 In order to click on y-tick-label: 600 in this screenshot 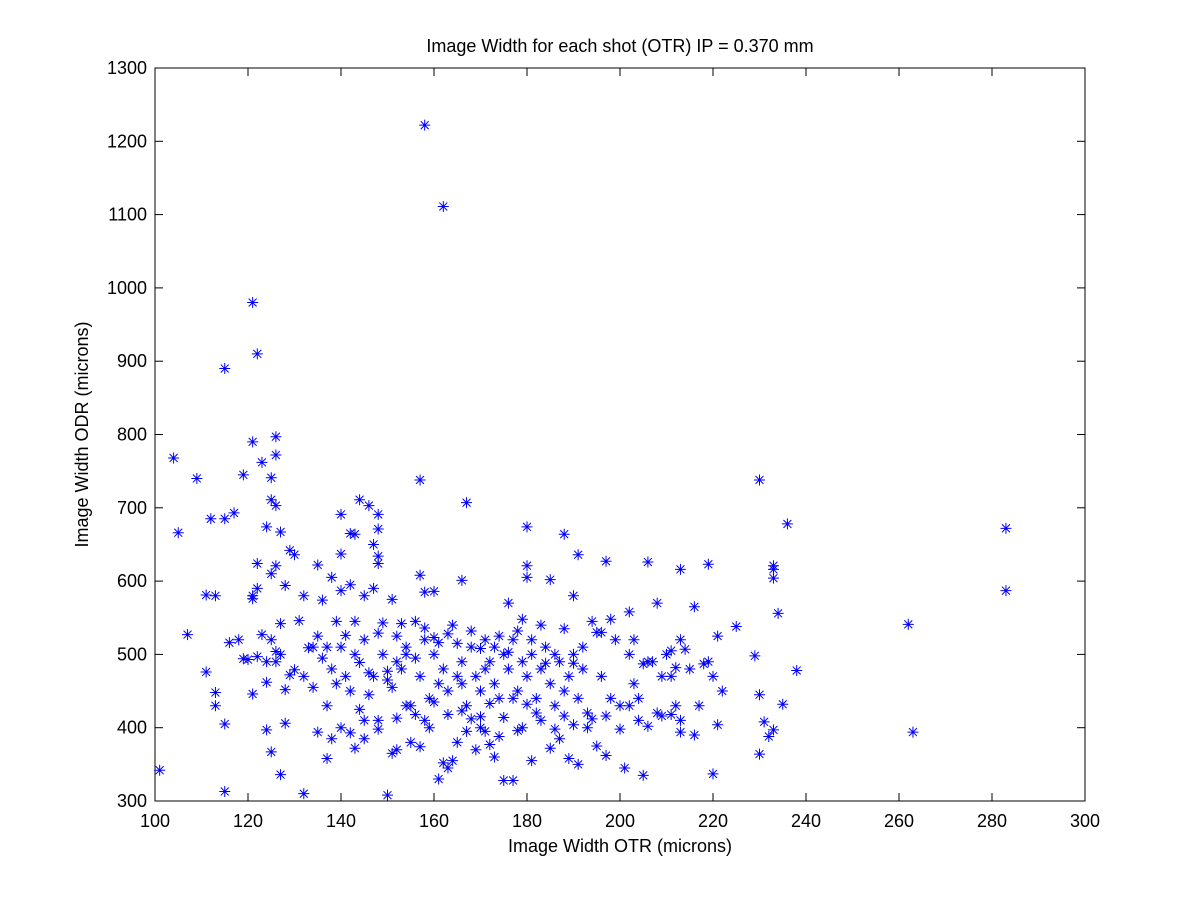, I will do `click(132, 581)`.